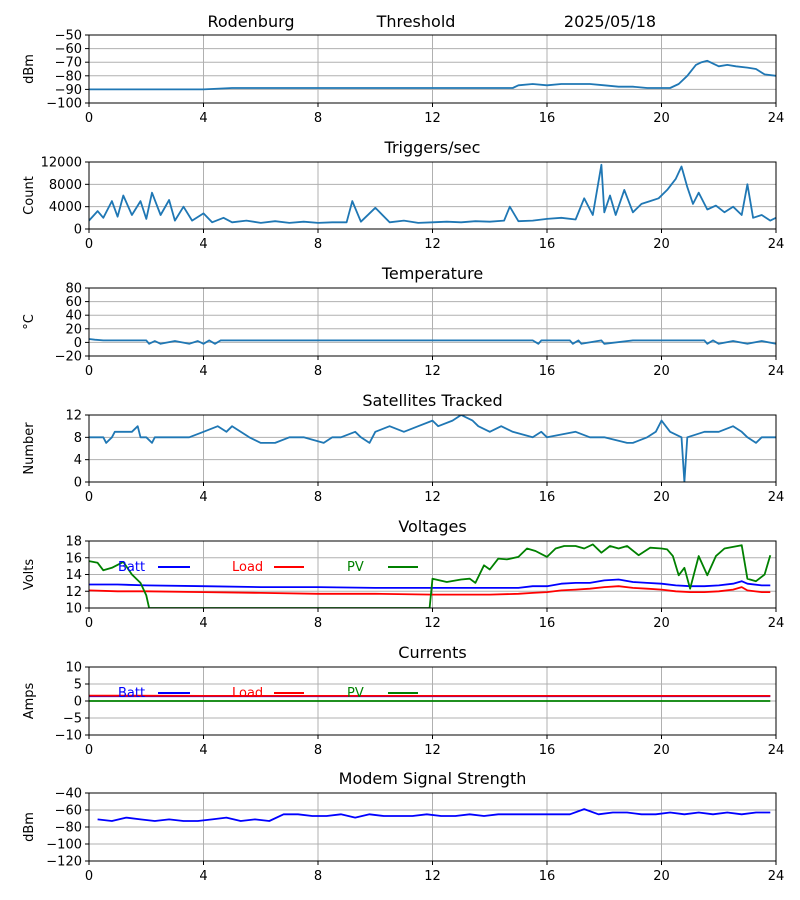 This screenshot has width=800, height=900. What do you see at coordinates (29, 195) in the screenshot?
I see `y-axis-label: Count` at bounding box center [29, 195].